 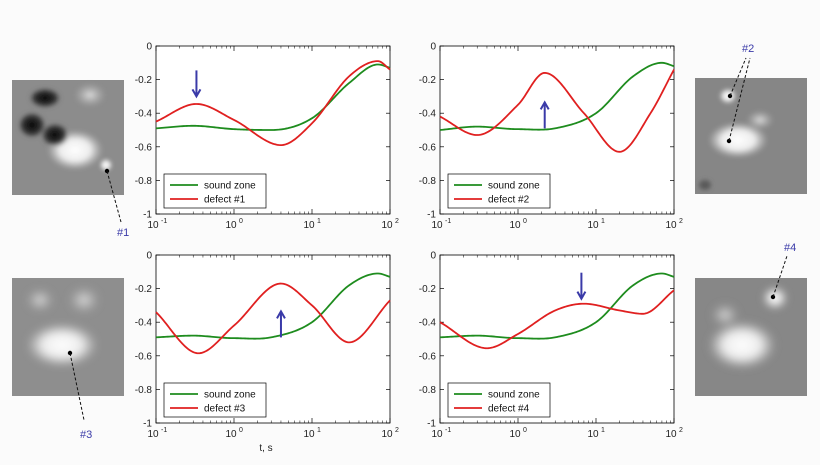 I want to click on legend: sound zone defect #4, so click(x=499, y=400).